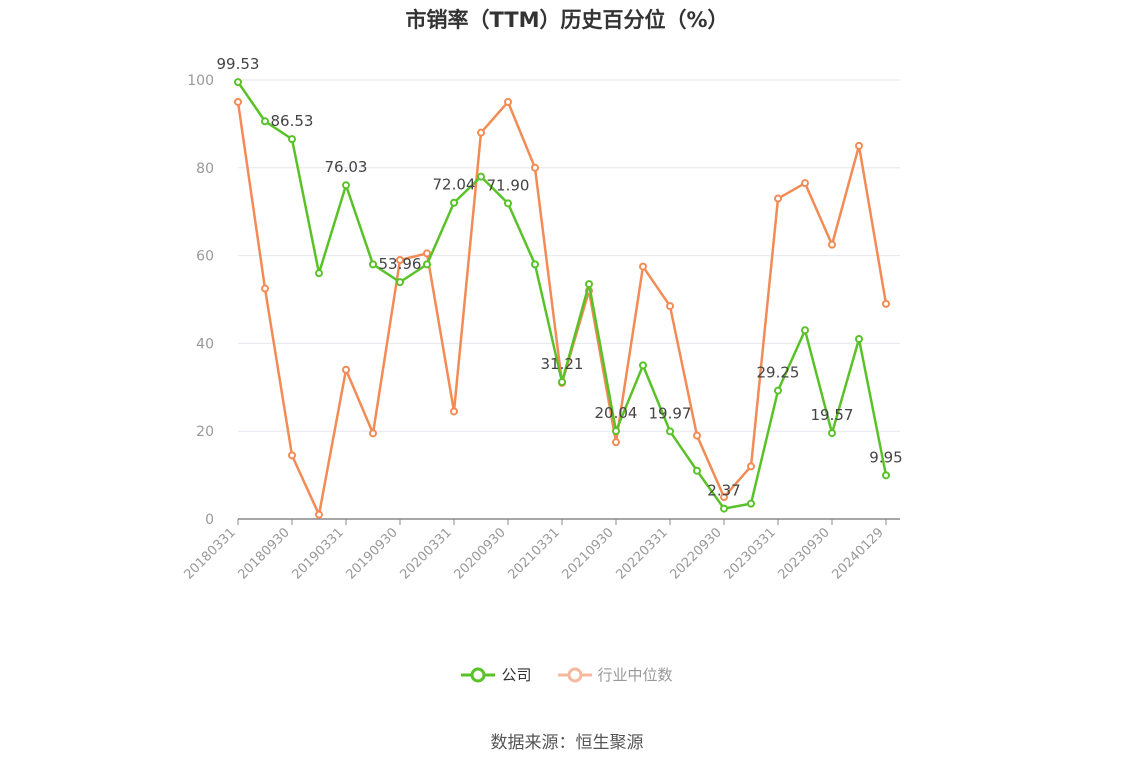 The image size is (1134, 766). I want to click on y-tick-label: 60, so click(205, 257).